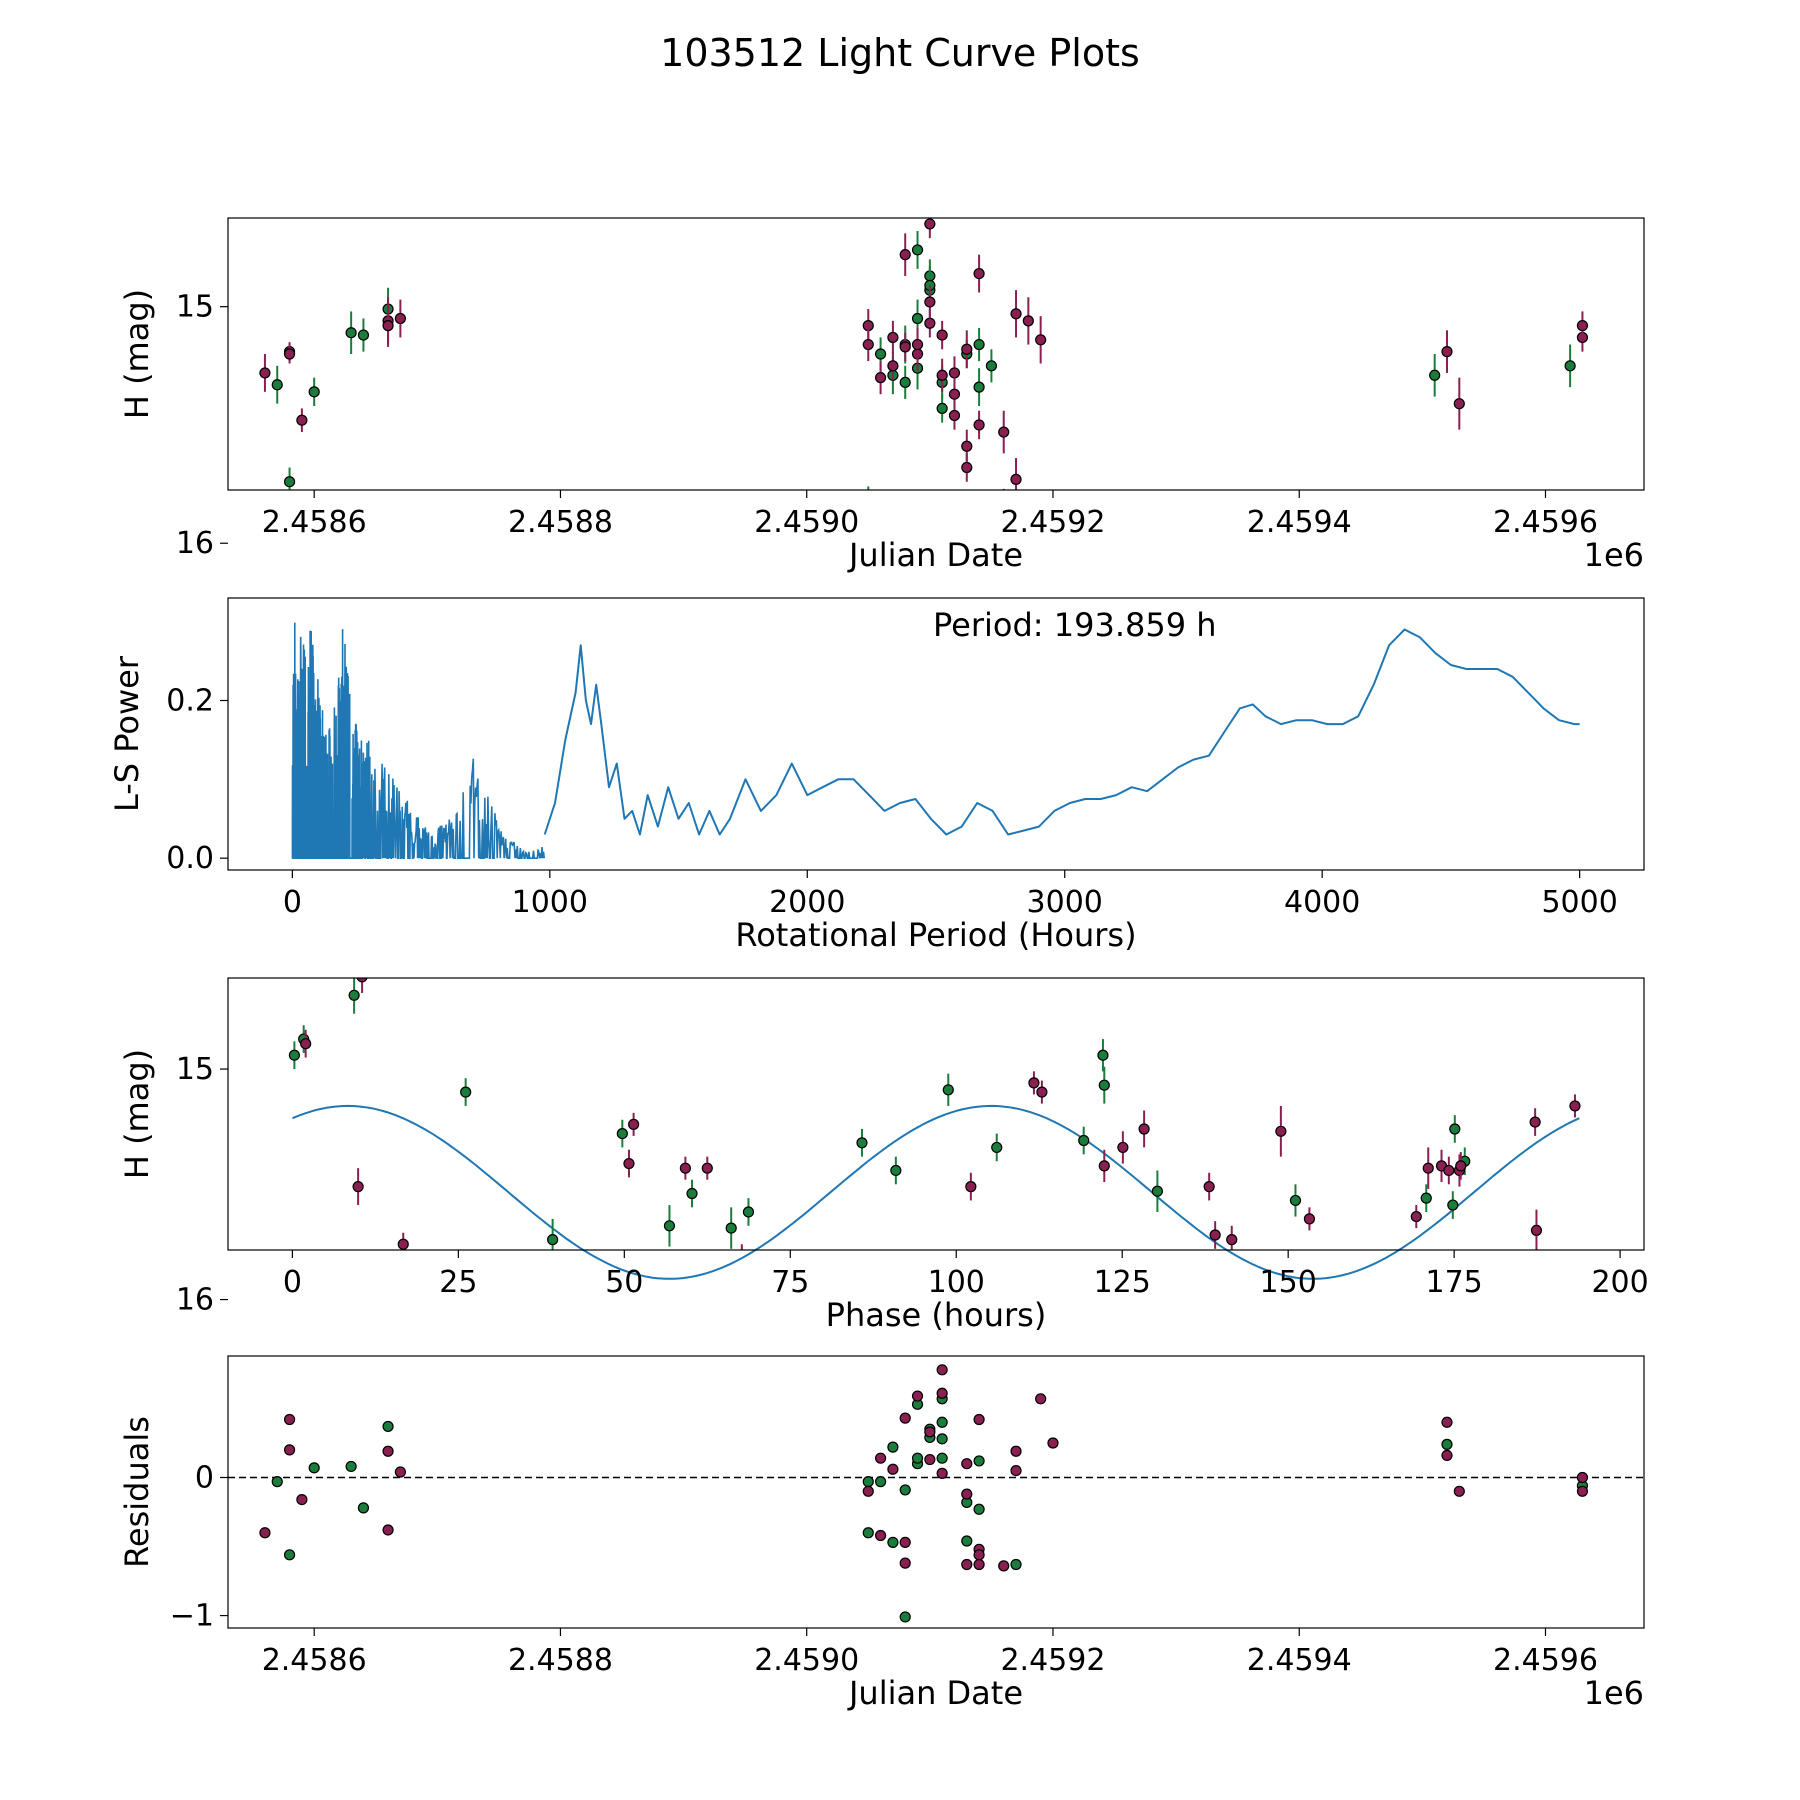 This screenshot has height=1800, width=1800. Describe the element at coordinates (1454, 1282) in the screenshot. I see `phased-xtick-label: 175` at that location.